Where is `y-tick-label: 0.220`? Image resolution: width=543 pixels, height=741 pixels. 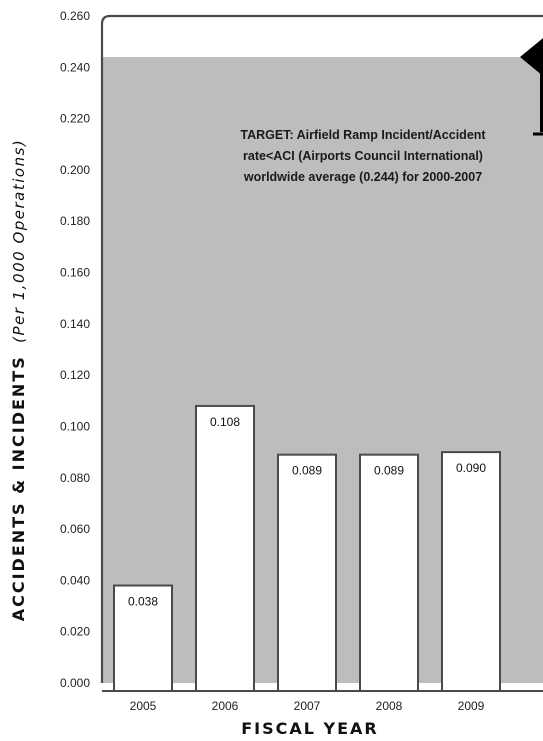 y-tick-label: 0.220 is located at coordinates (75, 119).